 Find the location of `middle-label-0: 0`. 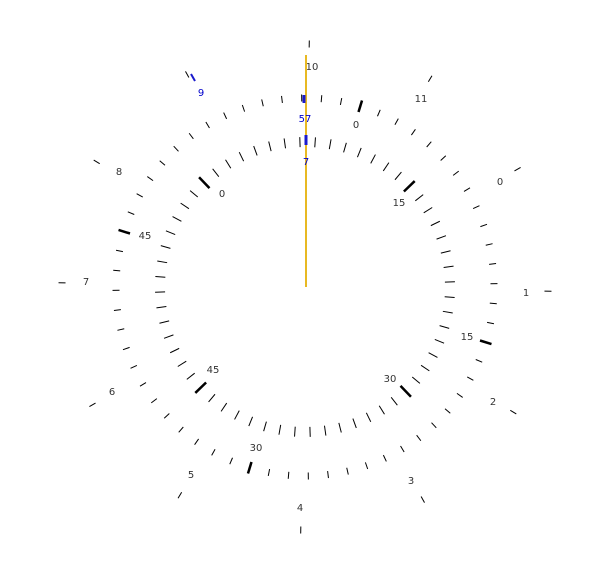

middle-label-0: 0 is located at coordinates (356, 125).